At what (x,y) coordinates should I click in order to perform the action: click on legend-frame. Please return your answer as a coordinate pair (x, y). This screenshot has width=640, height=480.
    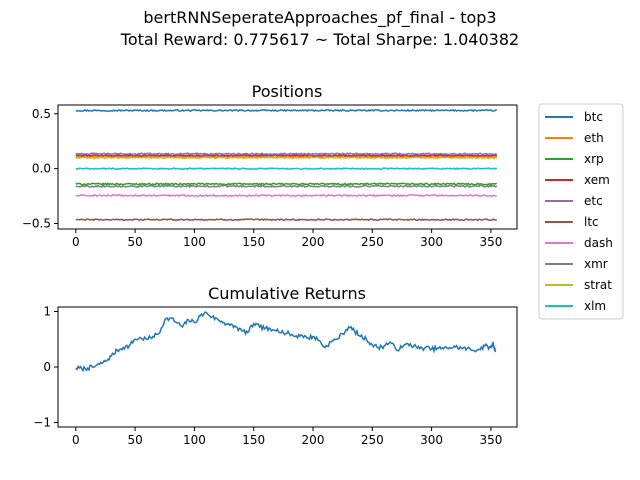
    Looking at the image, I should click on (581, 211).